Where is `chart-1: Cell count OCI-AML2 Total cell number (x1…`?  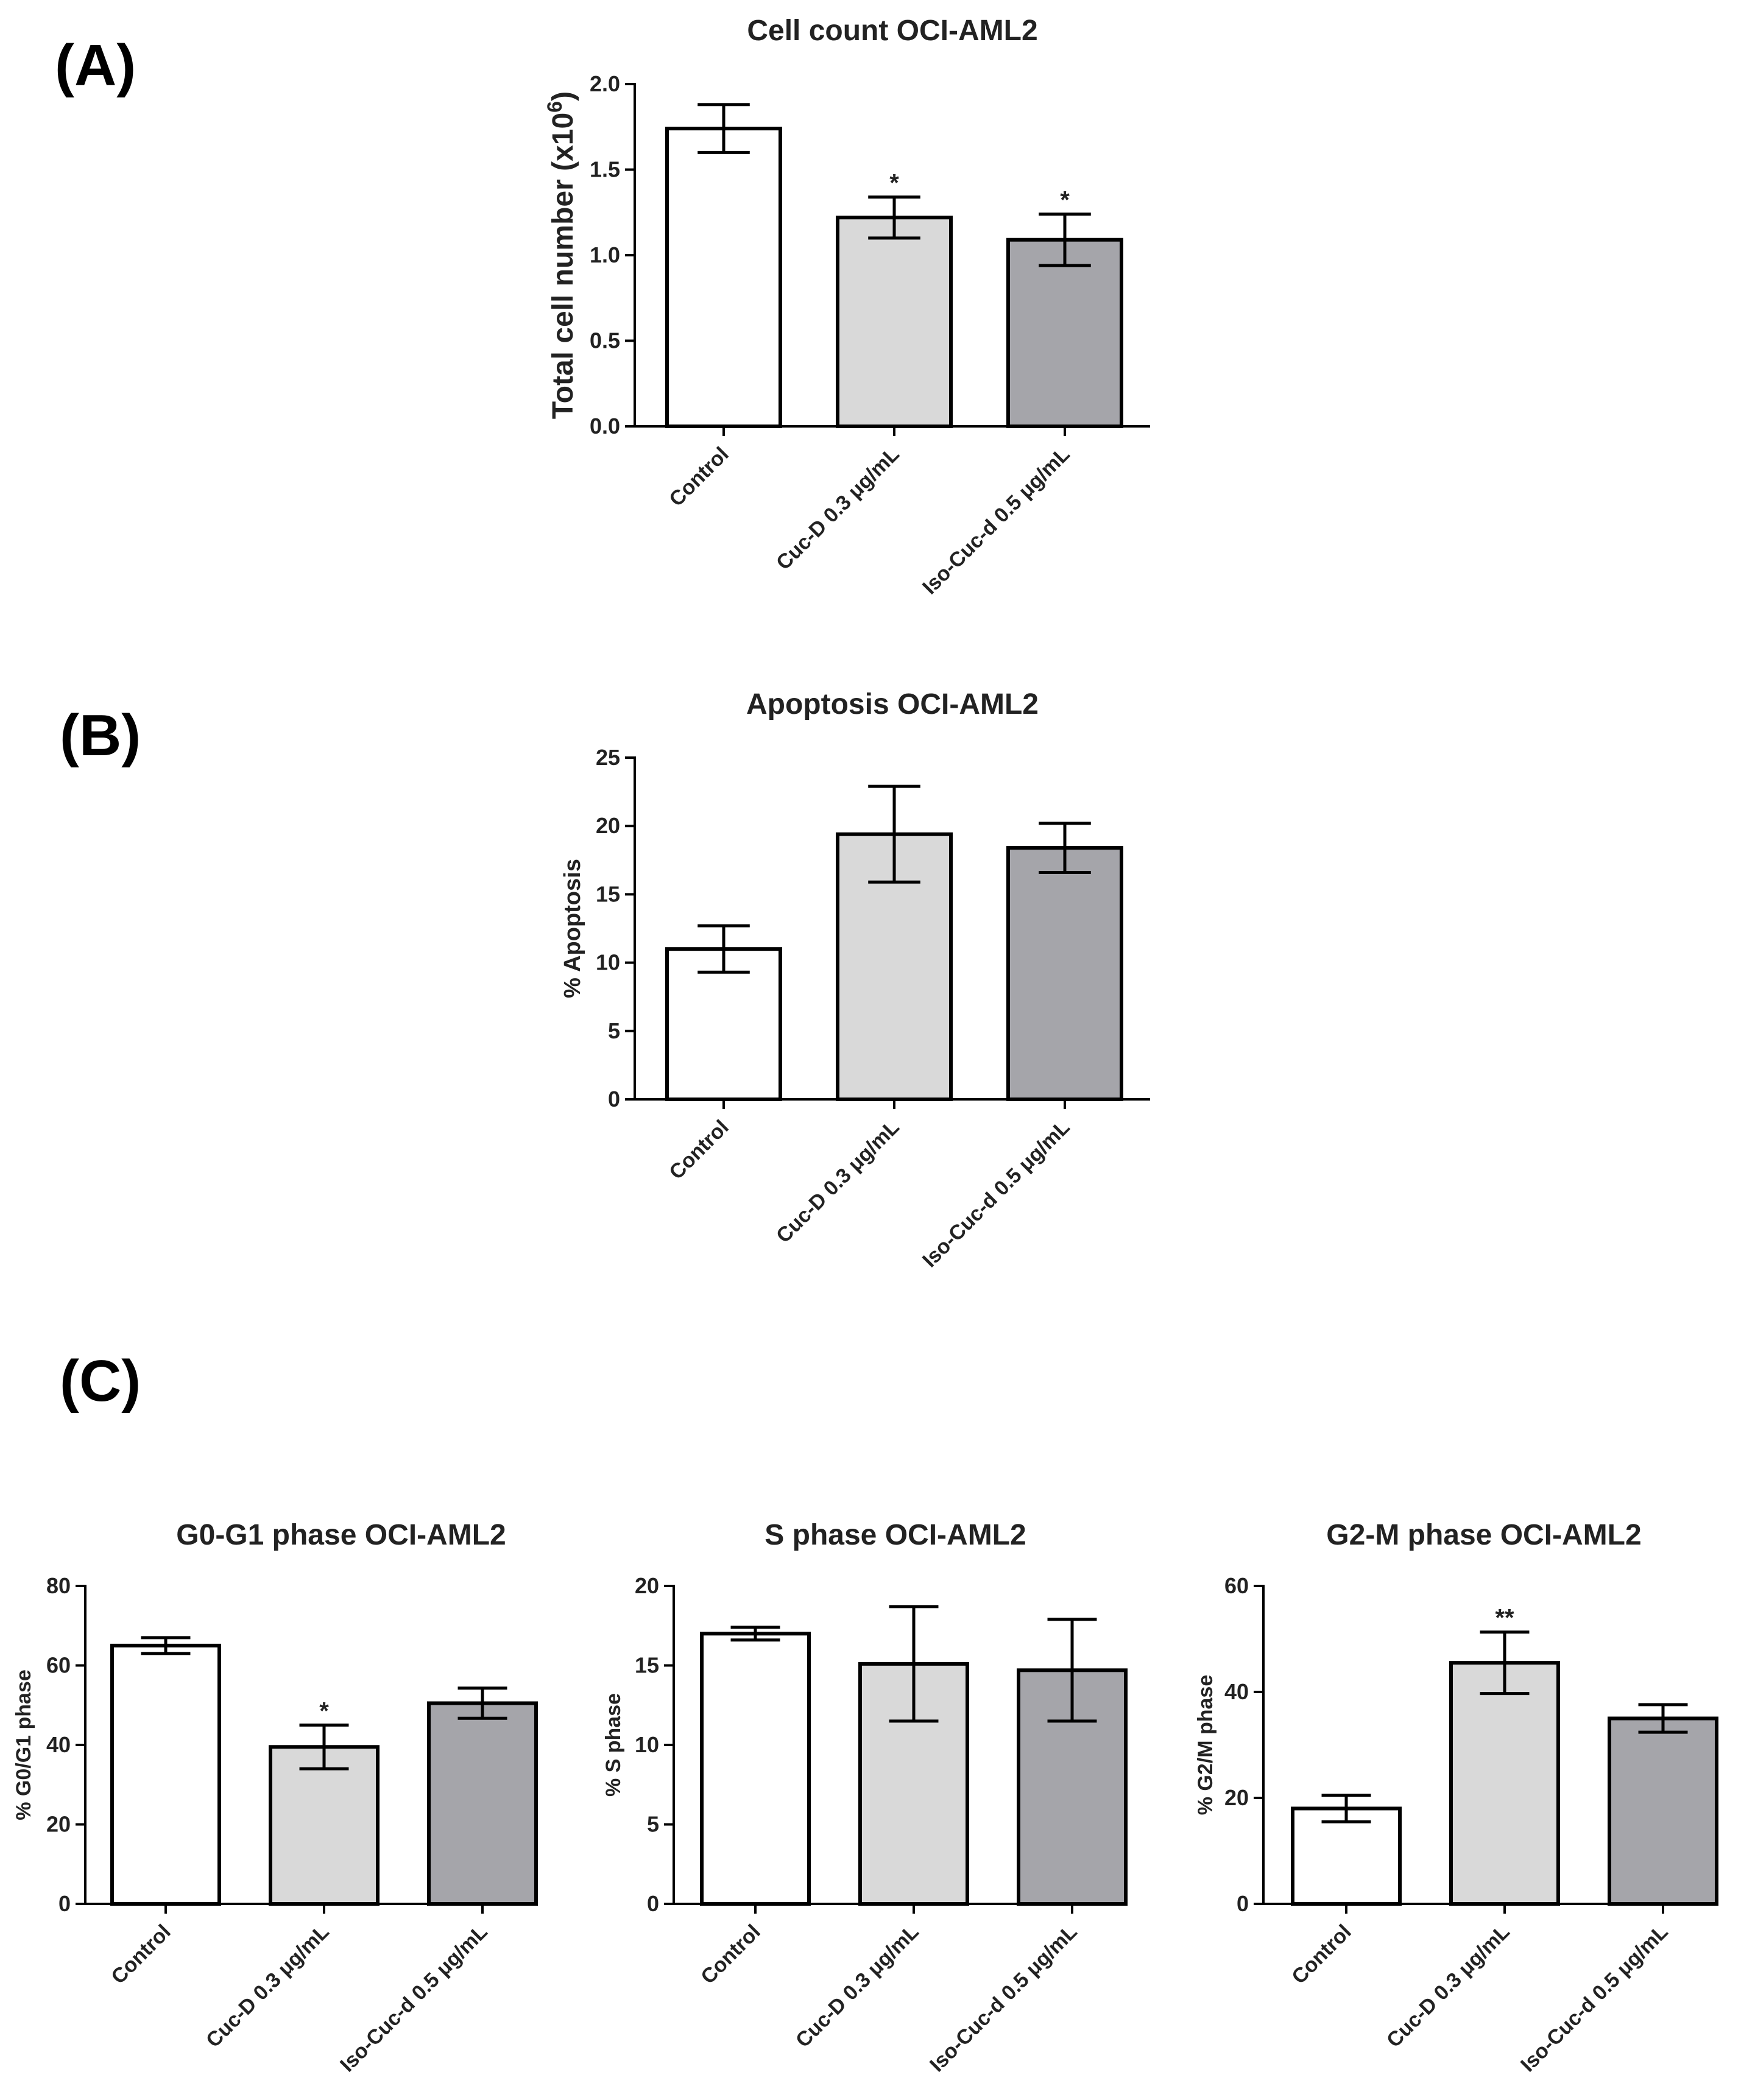
chart-1: Cell count OCI-AML2 Total cell number (x1… is located at coordinates (846, 307).